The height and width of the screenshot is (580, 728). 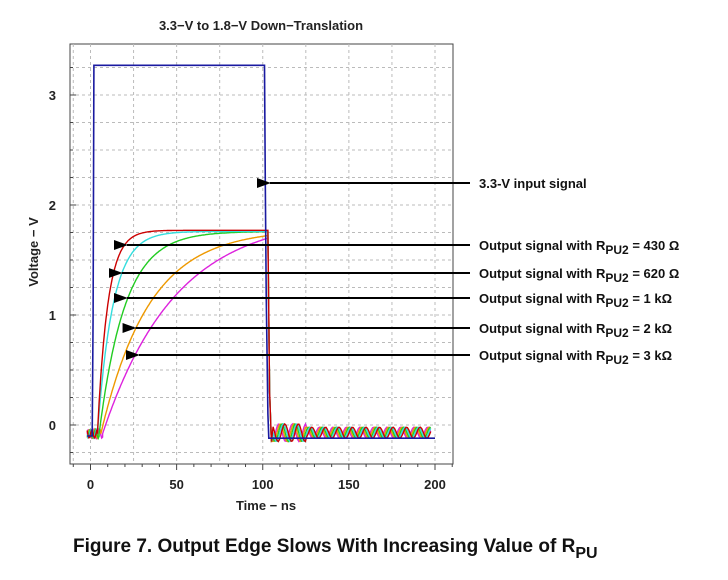 I want to click on annotation-label: Output signal with RPU2 = 430 Ω, so click(x=579, y=247).